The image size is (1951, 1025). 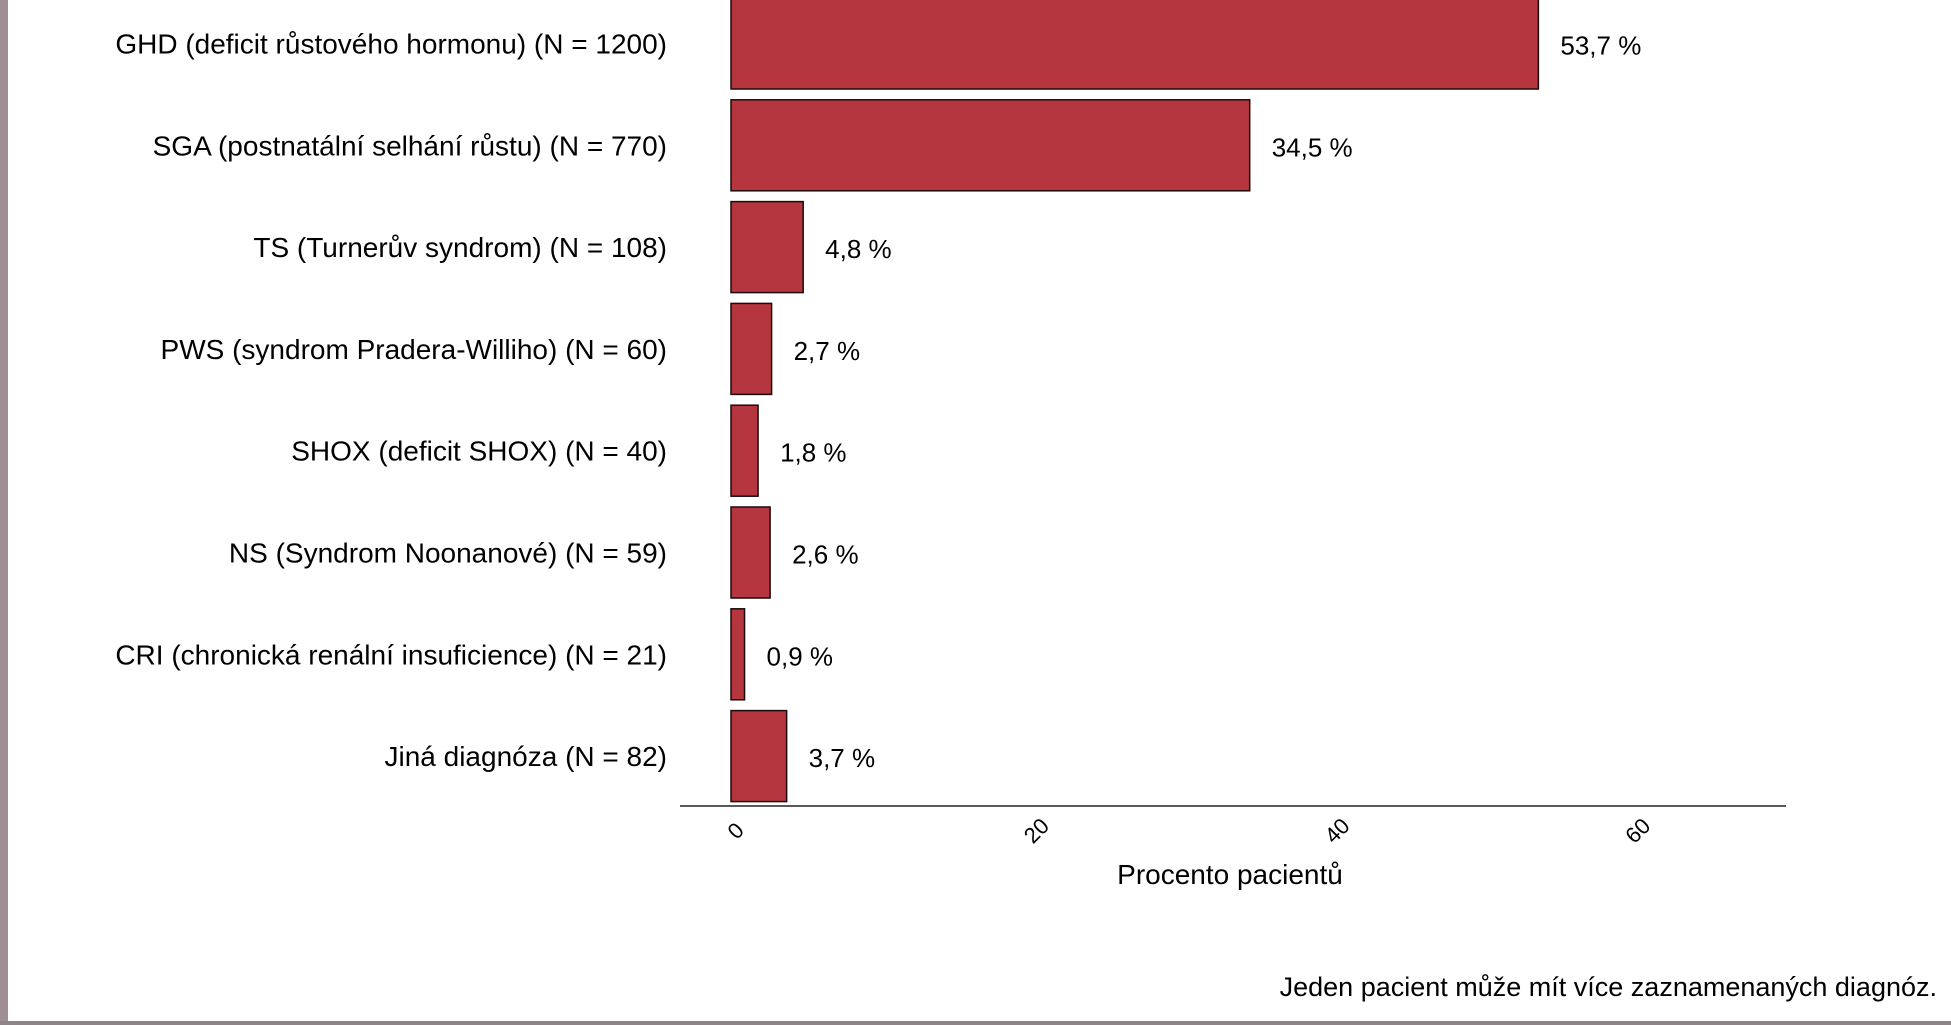 What do you see at coordinates (525, 756) in the screenshot?
I see `category-label-7: Jiná diagnóza (N = 82)` at bounding box center [525, 756].